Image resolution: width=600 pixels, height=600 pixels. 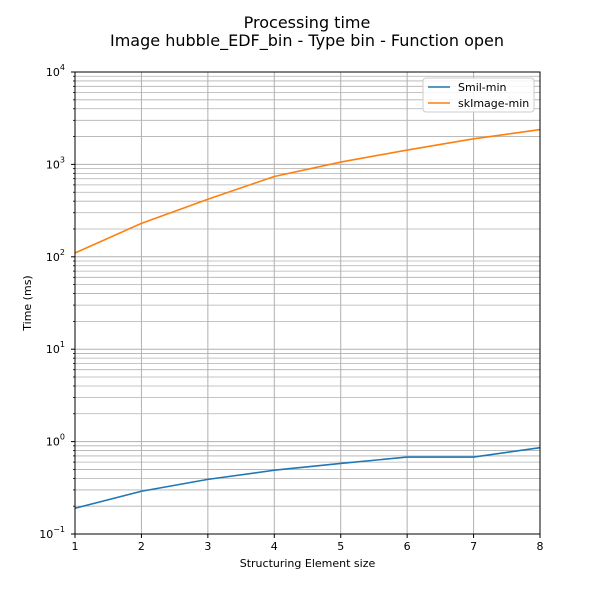 What do you see at coordinates (55, 348) in the screenshot?
I see `y-tick-label: 10¹` at bounding box center [55, 348].